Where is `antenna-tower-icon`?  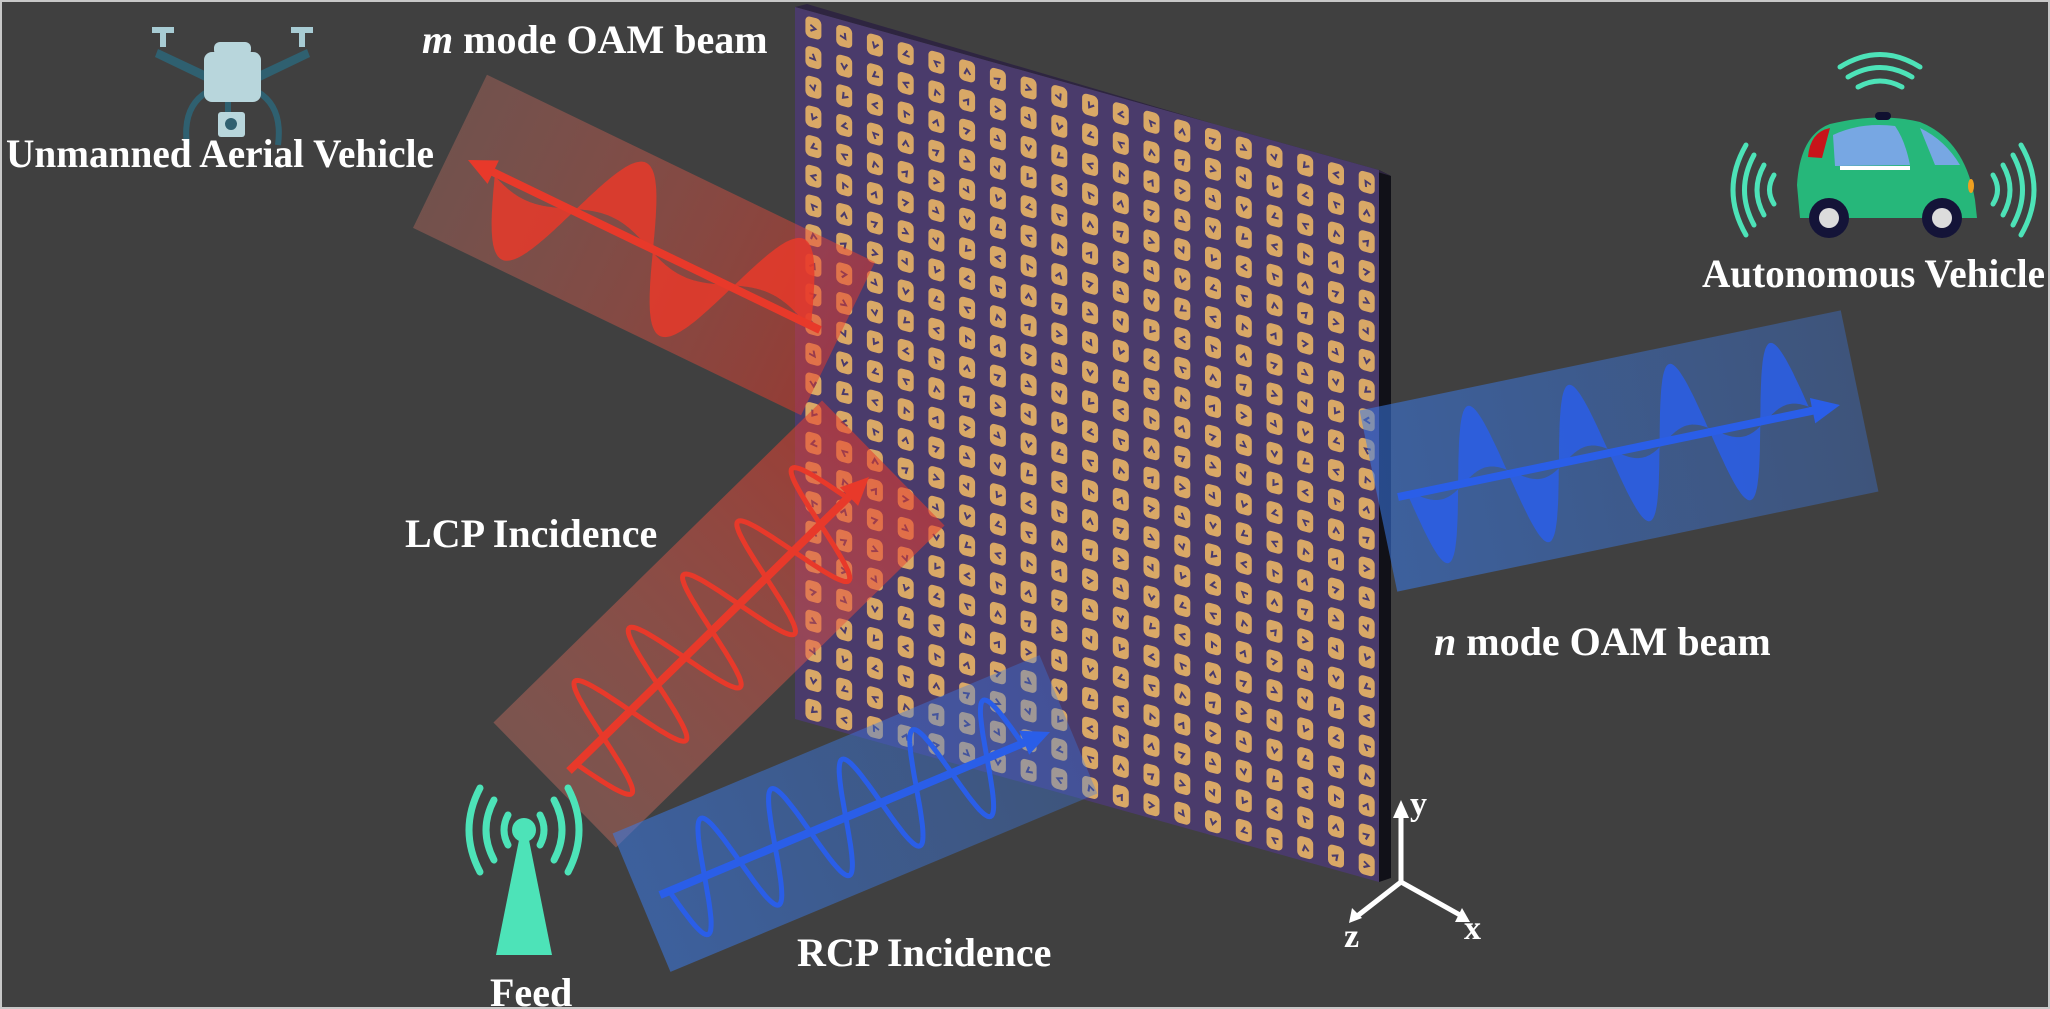 antenna-tower-icon is located at coordinates (524, 869).